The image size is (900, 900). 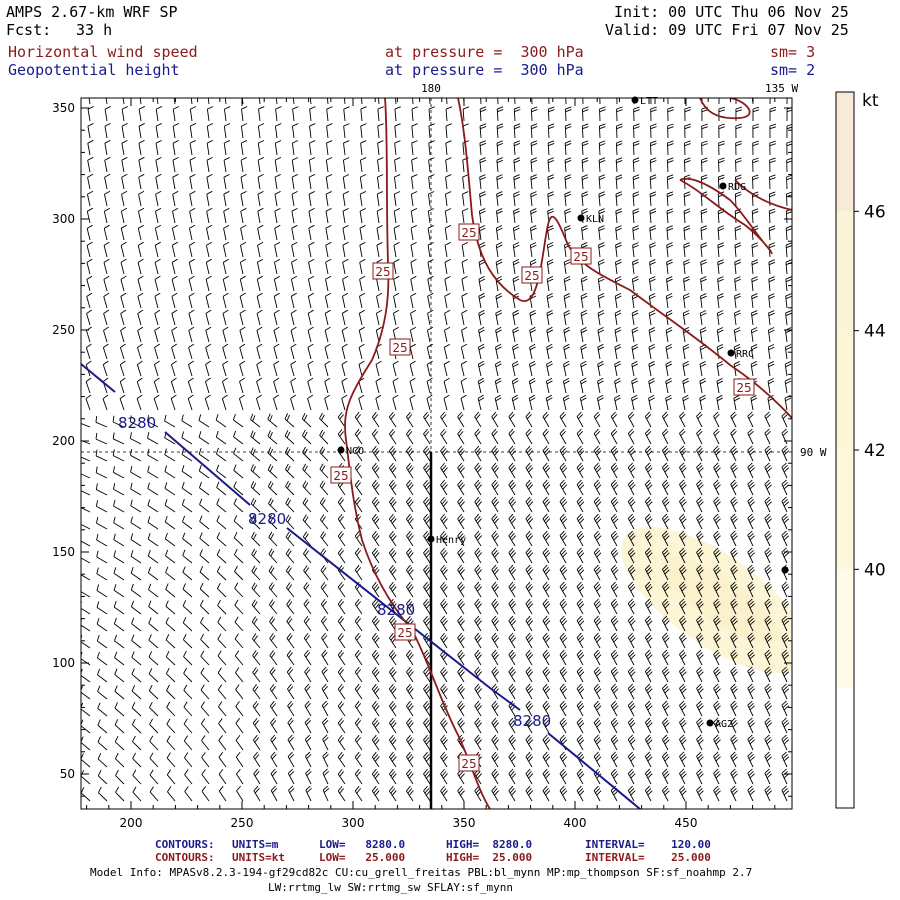 I want to click on speed-label-box: 25, so click(x=744, y=387).